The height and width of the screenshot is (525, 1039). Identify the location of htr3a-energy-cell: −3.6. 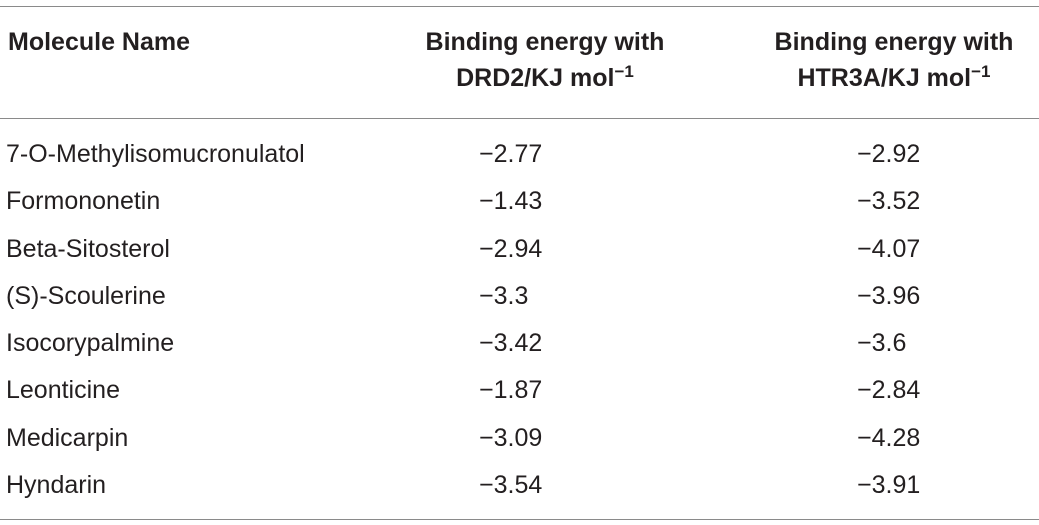
(882, 343).